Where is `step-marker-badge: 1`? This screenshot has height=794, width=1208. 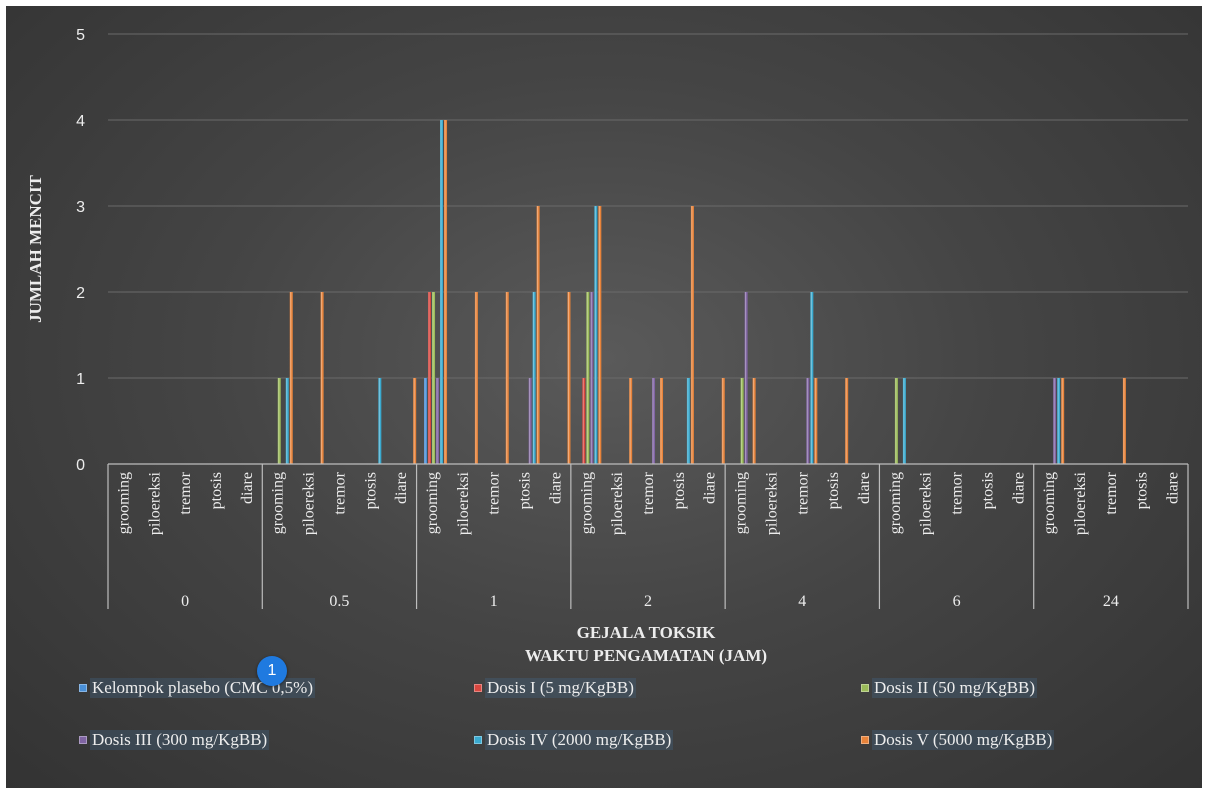 step-marker-badge: 1 is located at coordinates (272, 671).